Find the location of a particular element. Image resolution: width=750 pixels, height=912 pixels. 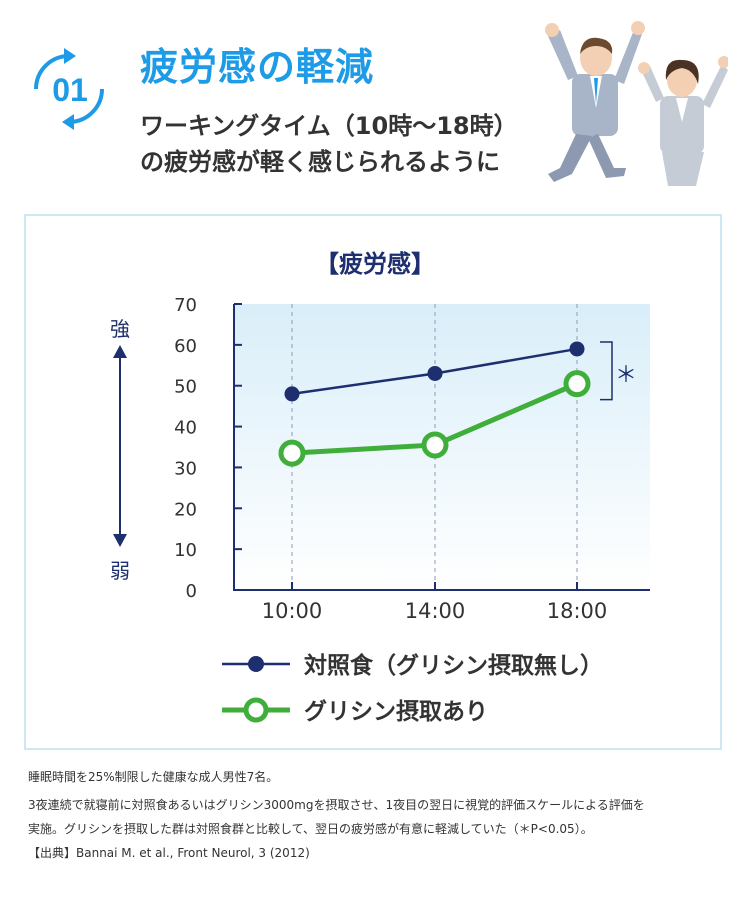

scale-weak-label: 弱 is located at coordinates (120, 571).